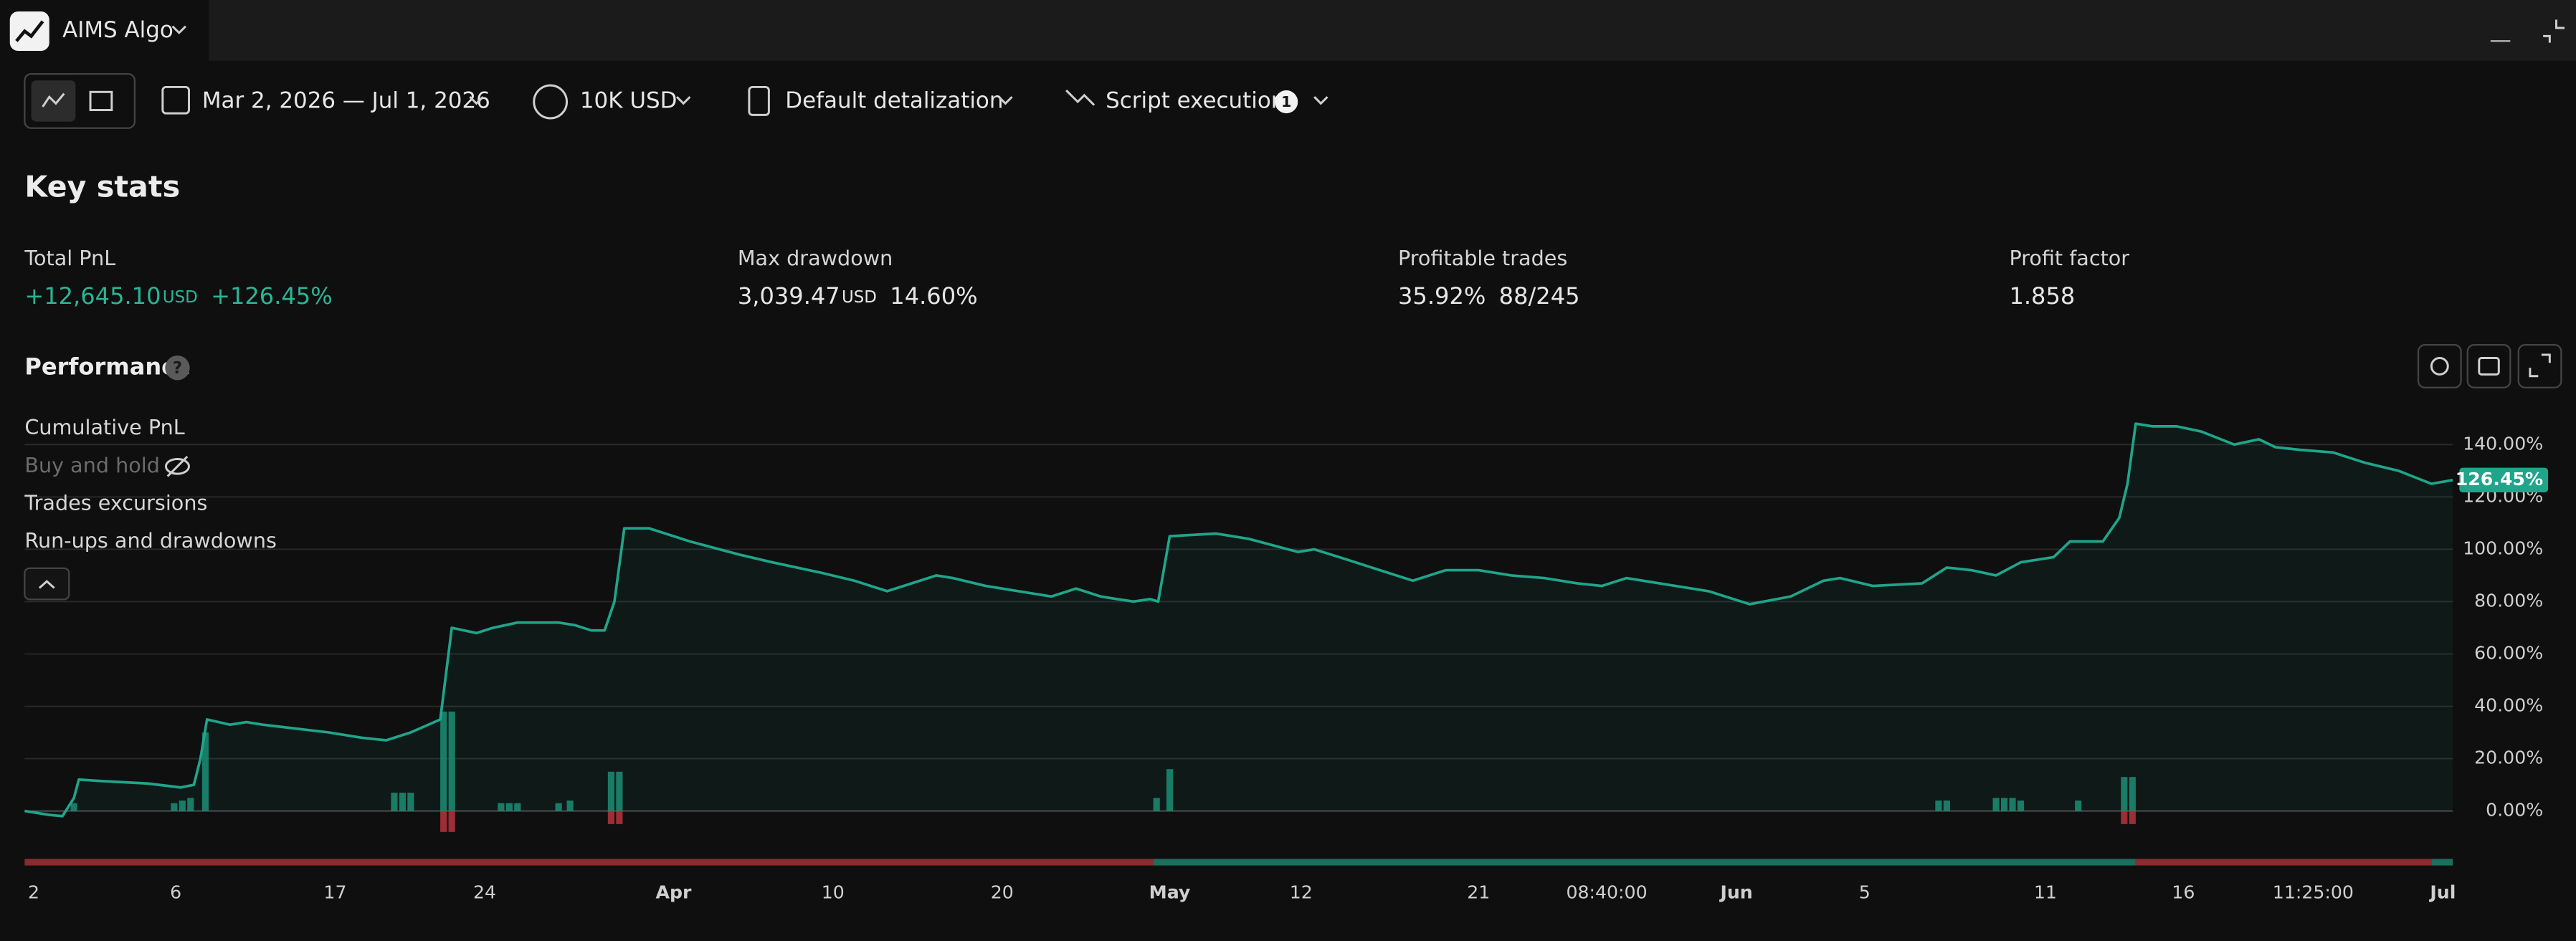  Describe the element at coordinates (115, 502) in the screenshot. I see `legend-item: Trades excursions` at that location.